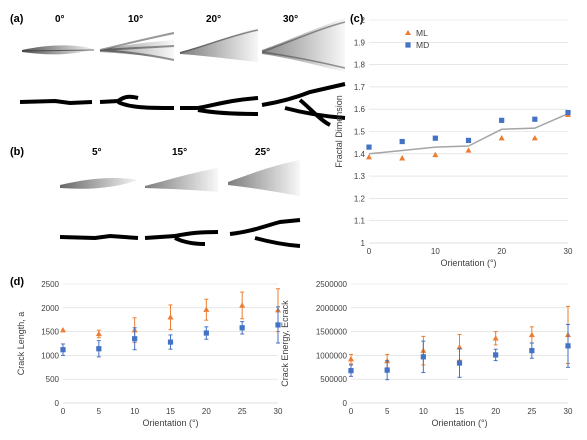  I want to click on y-tick-label: 1.7, so click(360, 87).